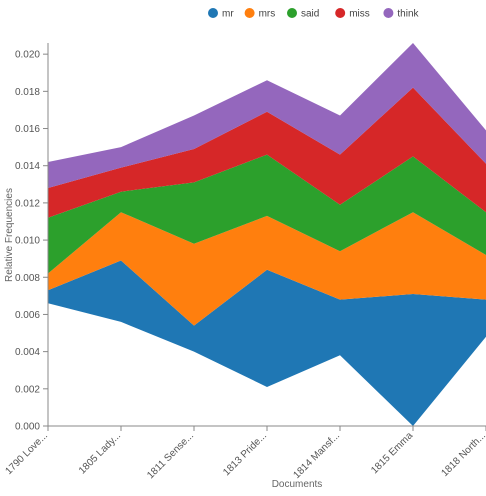 The image size is (486, 496). I want to click on legend-item-mrs: mrs, so click(260, 14).